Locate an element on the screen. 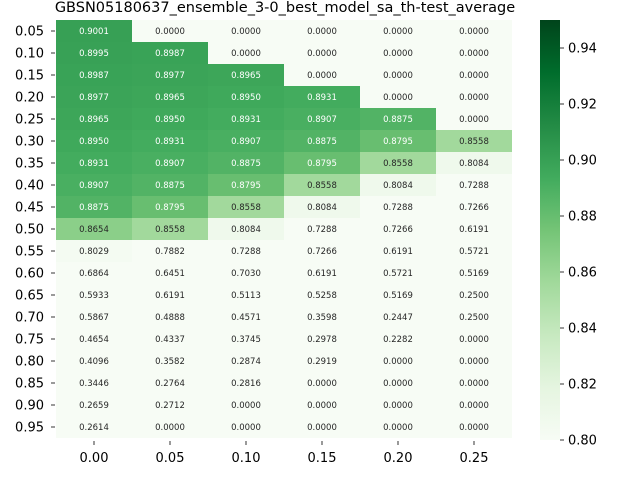 The image size is (640, 480). cell-value-label: 0.2282 is located at coordinates (398, 340).